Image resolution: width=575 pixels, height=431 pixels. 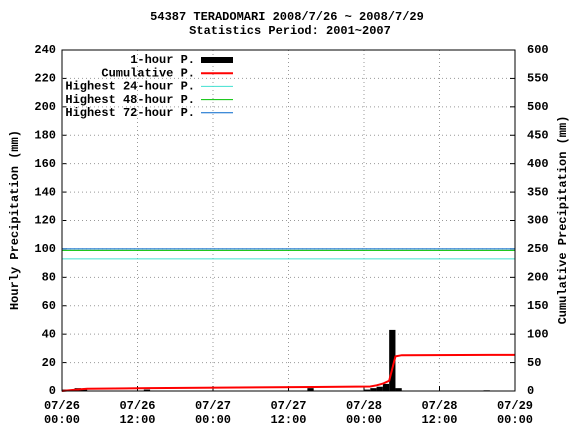 I want to click on y-tick-label: 20, so click(x=49, y=363).